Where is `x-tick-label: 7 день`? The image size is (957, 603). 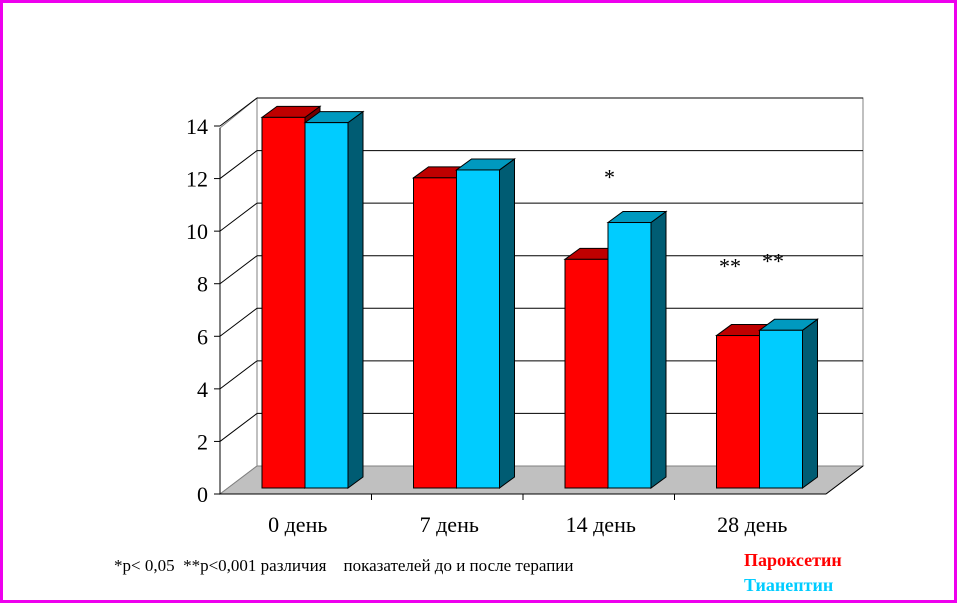 x-tick-label: 7 день is located at coordinates (449, 524).